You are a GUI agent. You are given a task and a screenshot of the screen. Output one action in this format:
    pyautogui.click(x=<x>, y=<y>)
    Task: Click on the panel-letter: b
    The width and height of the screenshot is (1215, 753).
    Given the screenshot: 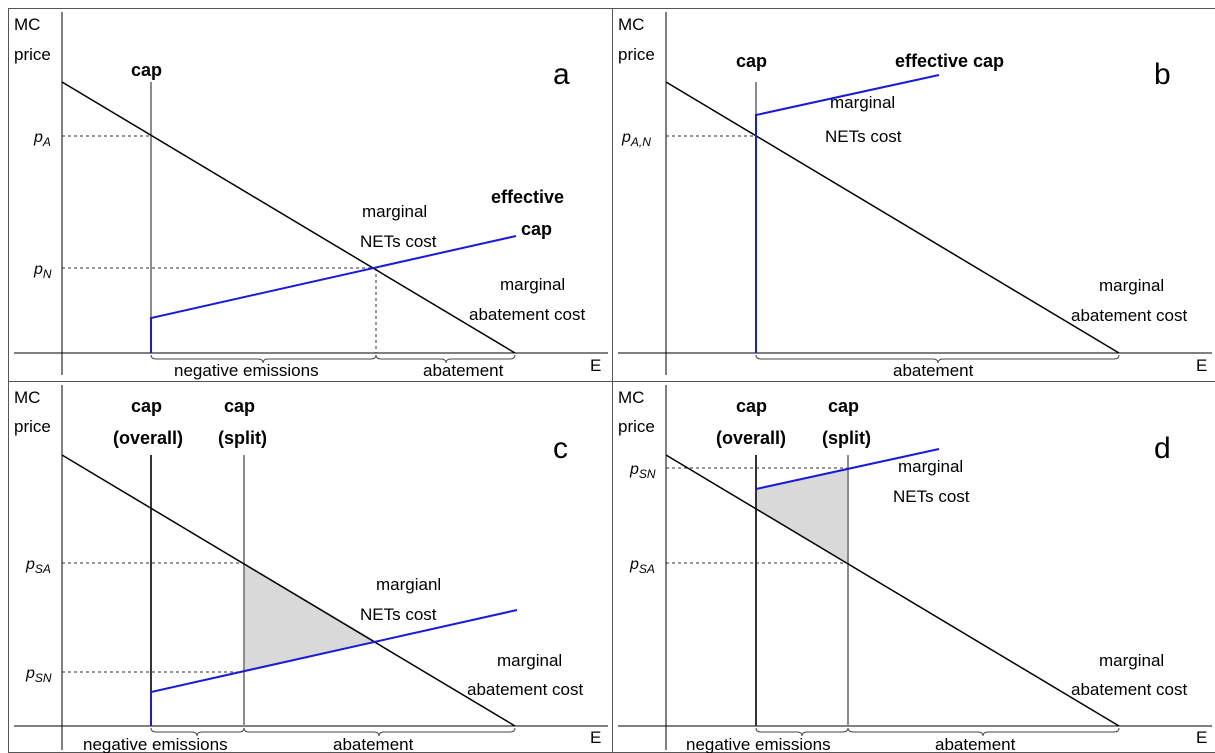 What is the action you would take?
    pyautogui.click(x=1162, y=74)
    